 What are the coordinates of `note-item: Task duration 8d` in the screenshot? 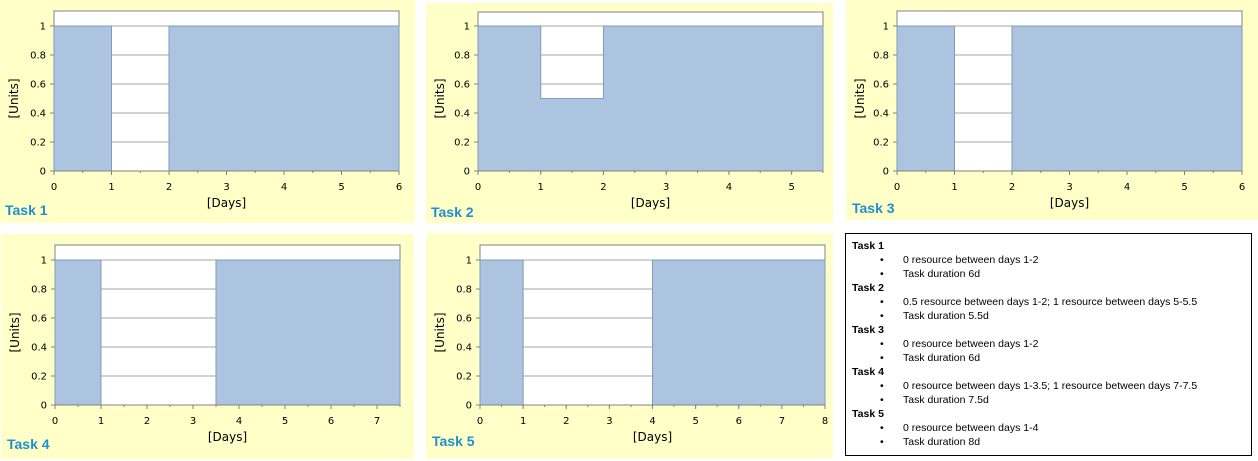 It's located at (1062, 442).